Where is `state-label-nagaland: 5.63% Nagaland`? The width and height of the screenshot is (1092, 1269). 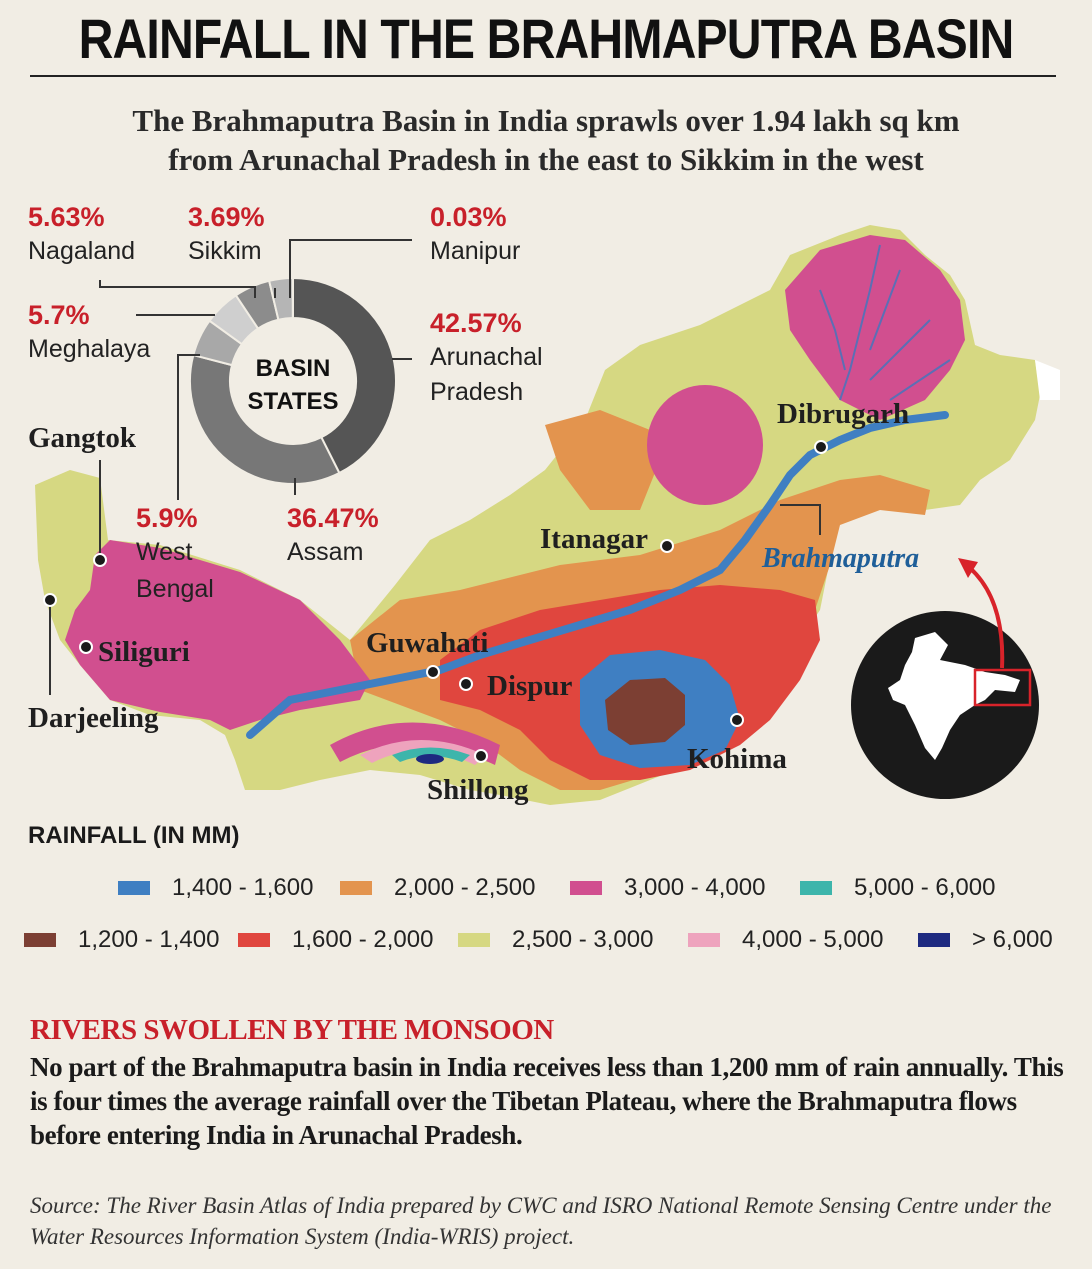 state-label-nagaland: 5.63% Nagaland is located at coordinates (81, 236).